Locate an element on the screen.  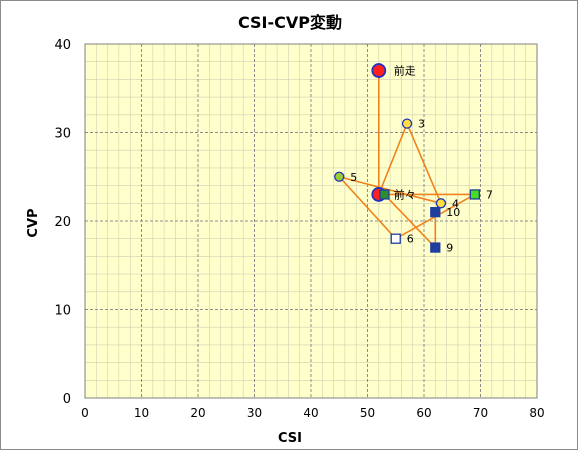
x-tick-label: 40 is located at coordinates (310, 413).